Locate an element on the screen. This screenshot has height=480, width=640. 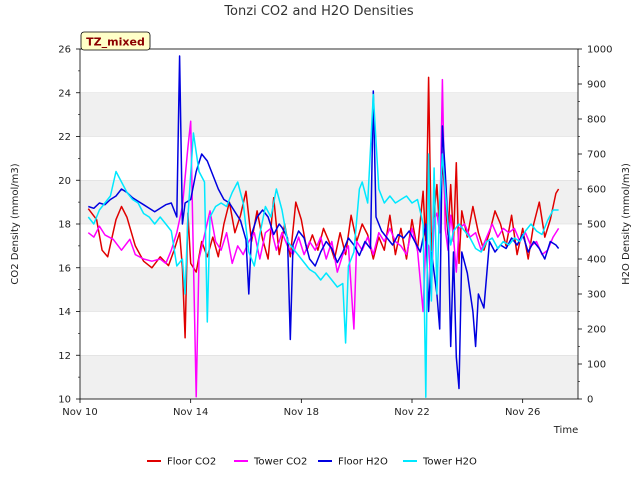
annotation-text: TZ_mixed is located at coordinates (115, 42).